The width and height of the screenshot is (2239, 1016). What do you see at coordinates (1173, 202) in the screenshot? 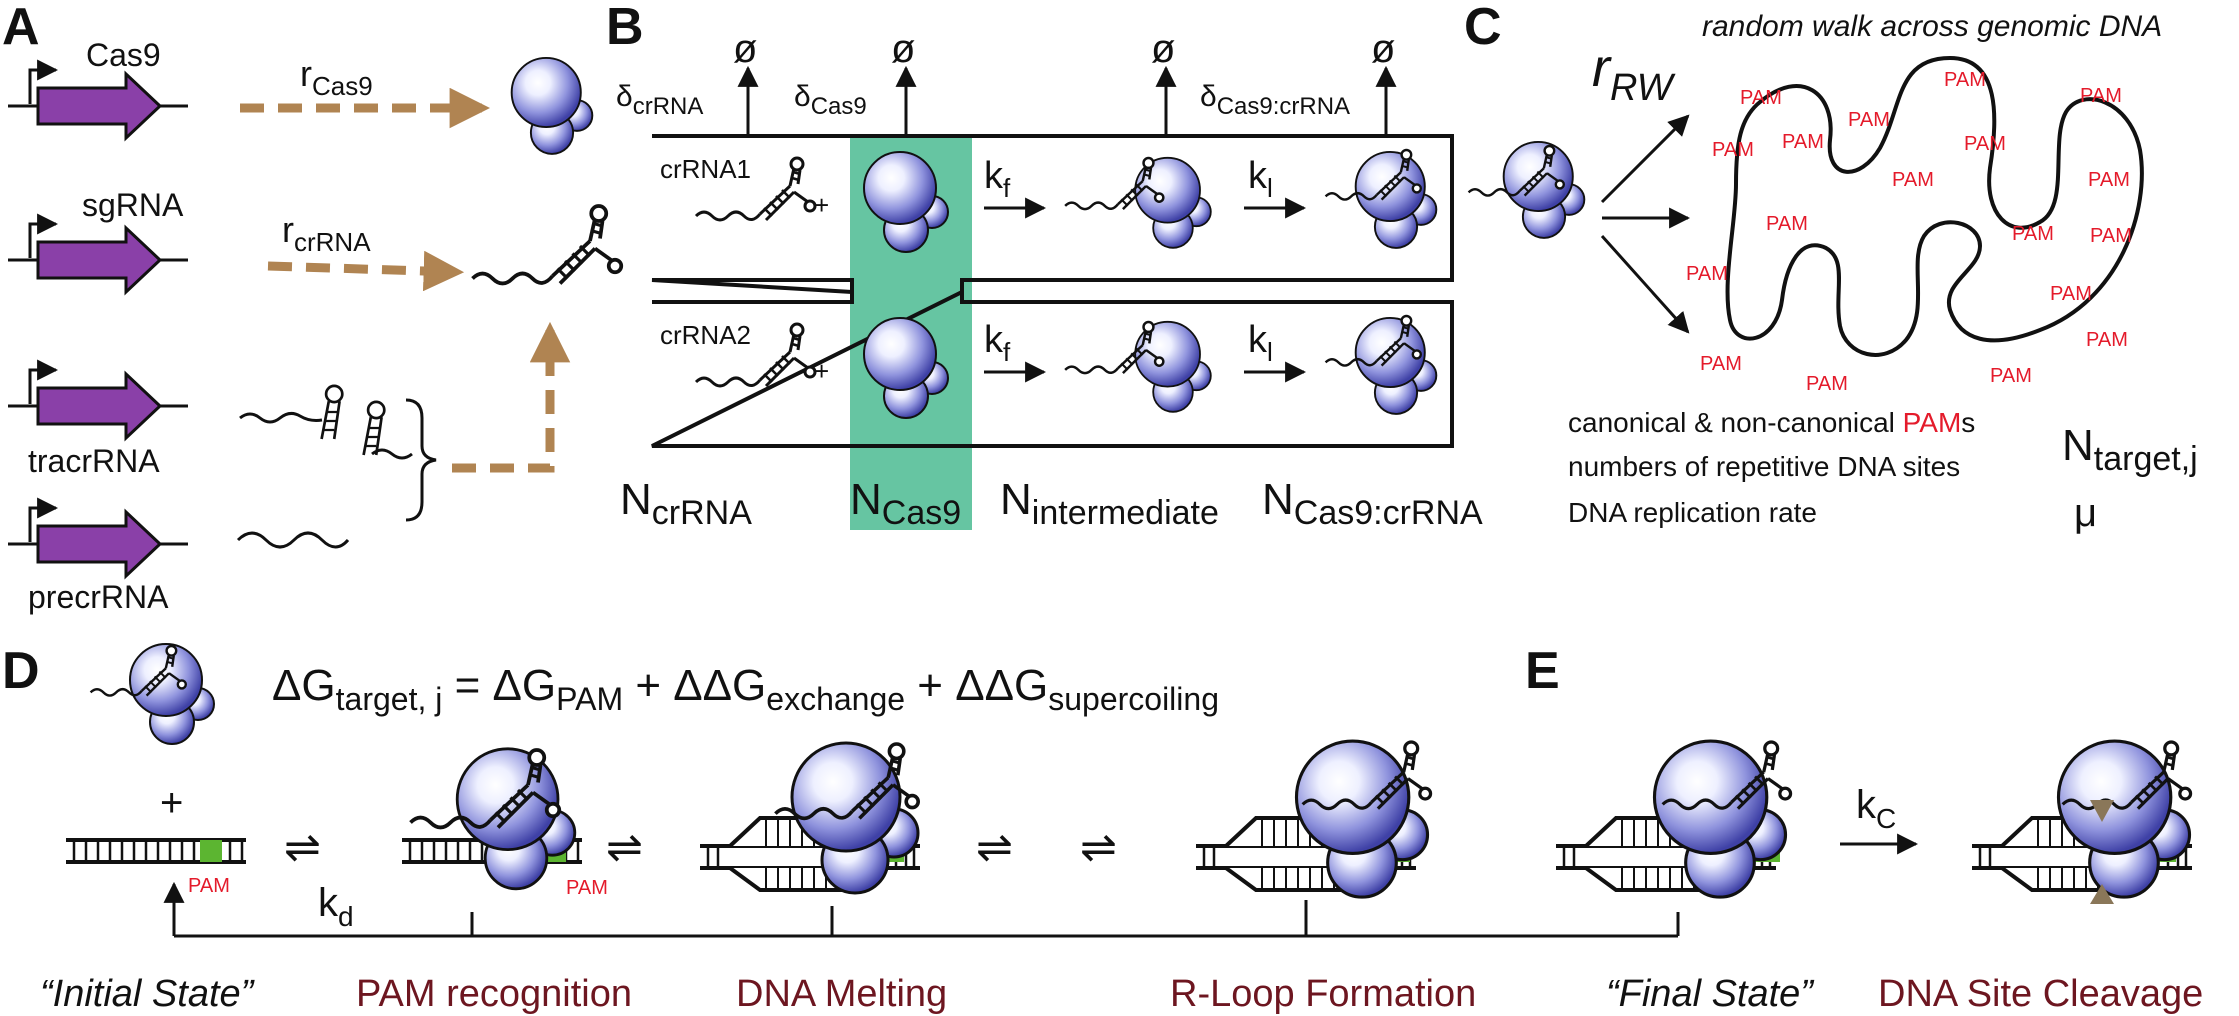
I see `intermediate-row1-icon` at bounding box center [1173, 202].